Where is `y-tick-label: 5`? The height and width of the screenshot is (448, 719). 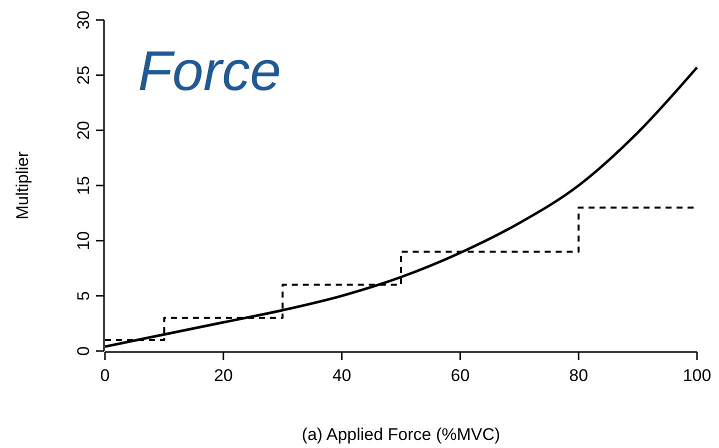
y-tick-label: 5 is located at coordinates (83, 296).